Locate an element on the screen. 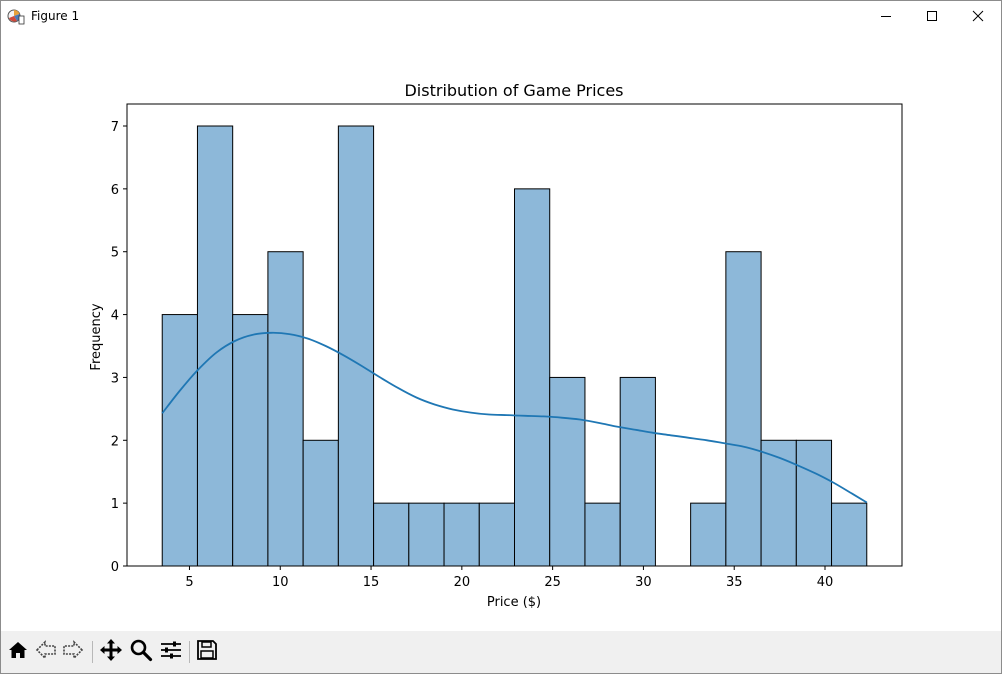 Image resolution: width=1002 pixels, height=674 pixels. maximize-icon is located at coordinates (932, 16).